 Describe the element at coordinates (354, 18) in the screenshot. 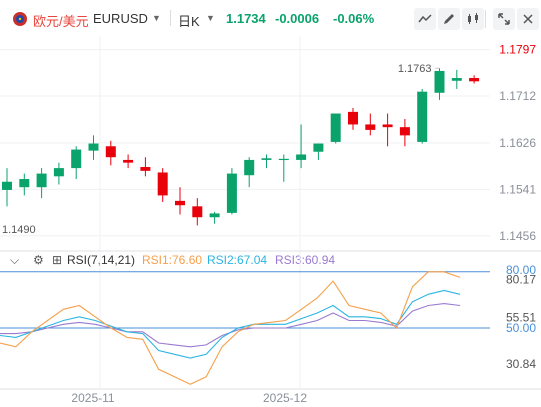

I see `price-change-percent: -0.06%` at that location.